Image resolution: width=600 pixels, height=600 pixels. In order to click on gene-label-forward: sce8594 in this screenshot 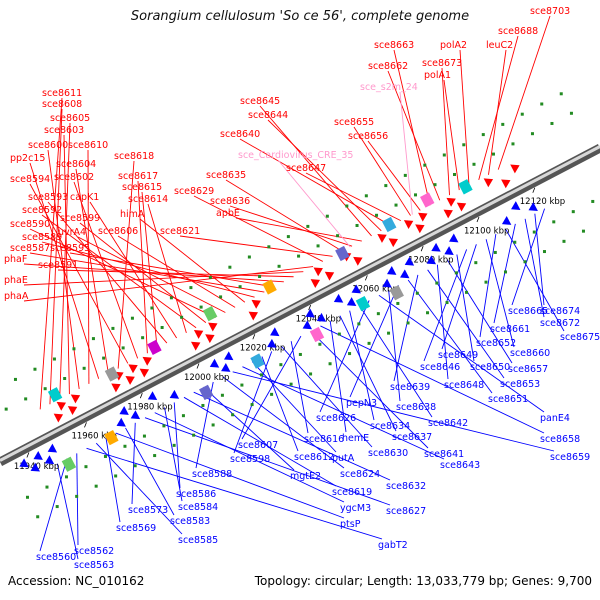, I will do `click(30, 179)`.